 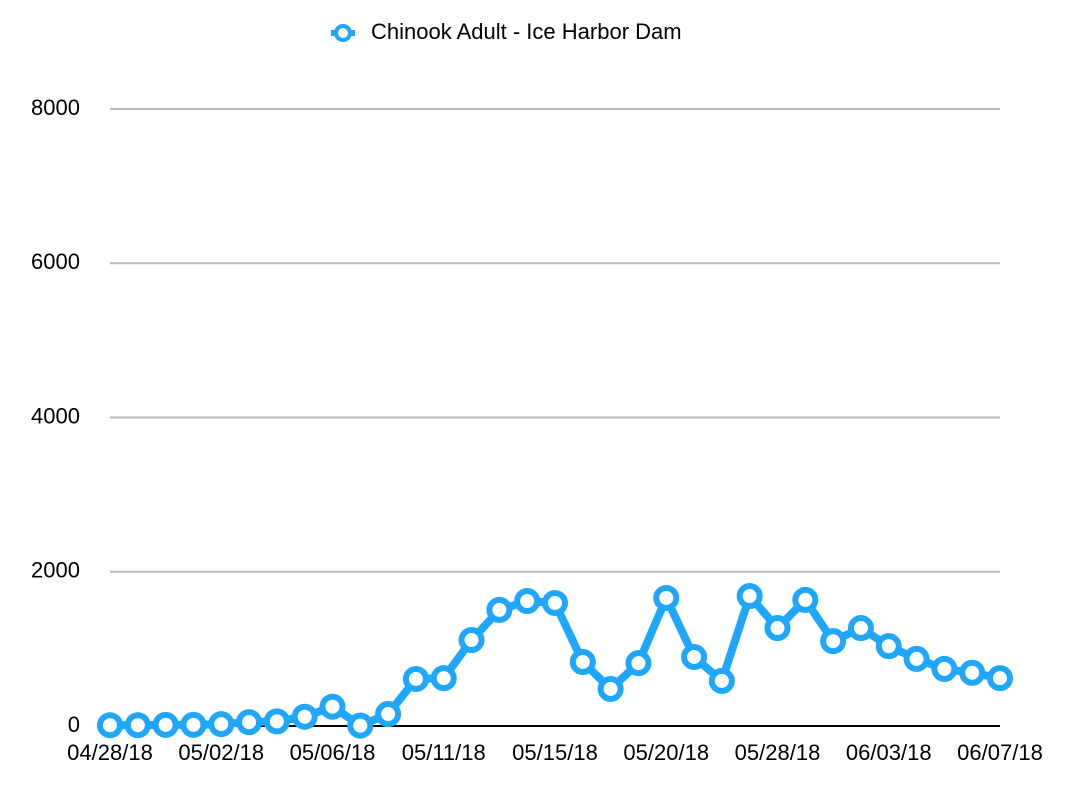 I want to click on x-tick-label: 04/28/18, so click(x=110, y=752).